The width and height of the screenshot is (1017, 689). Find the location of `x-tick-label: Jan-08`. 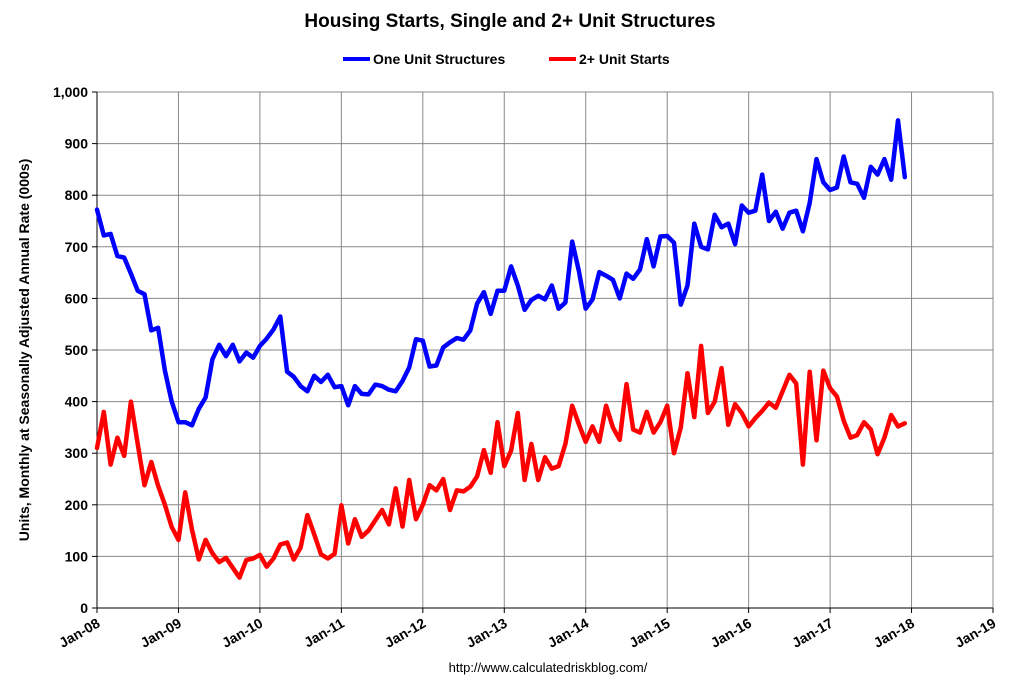

x-tick-label: Jan-08 is located at coordinates (79, 633).